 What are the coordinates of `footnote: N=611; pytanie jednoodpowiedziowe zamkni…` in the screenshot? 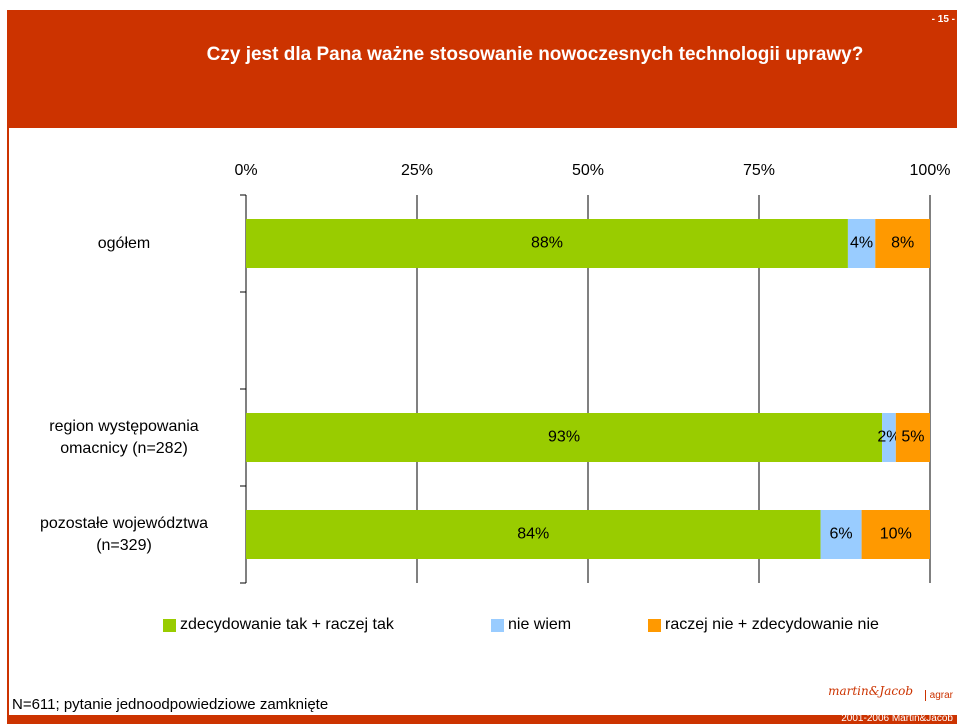 It's located at (170, 704).